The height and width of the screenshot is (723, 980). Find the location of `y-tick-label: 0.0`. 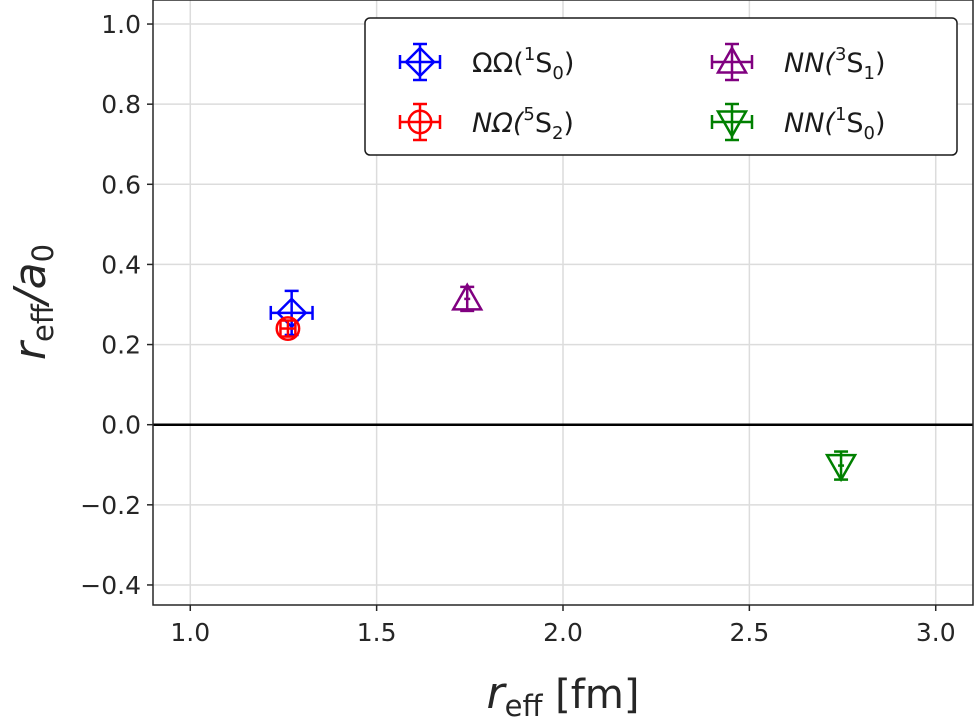

y-tick-label: 0.0 is located at coordinates (121, 425).